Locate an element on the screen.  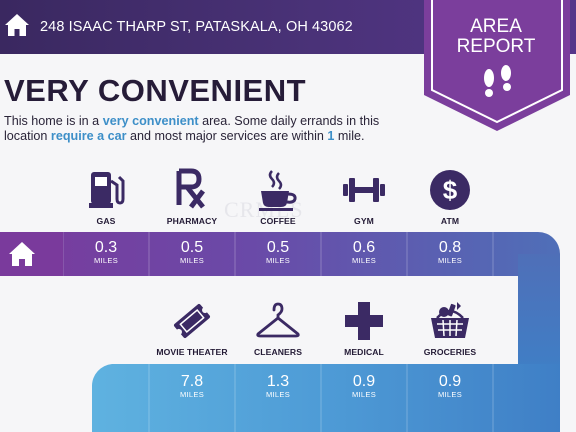
service-label-pharmacy: PHARMACY is located at coordinates (192, 221).